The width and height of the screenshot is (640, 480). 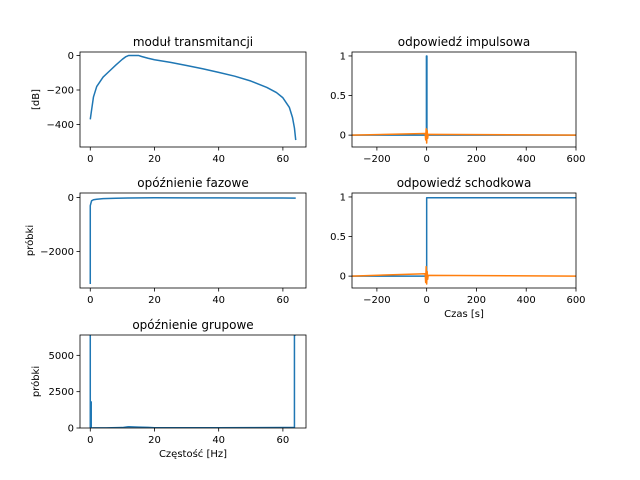 I want to click on subplot-magnitude: 0 20 40 60 0 −200 −400 moduł transmitancji [dB], so click(x=169, y=100).